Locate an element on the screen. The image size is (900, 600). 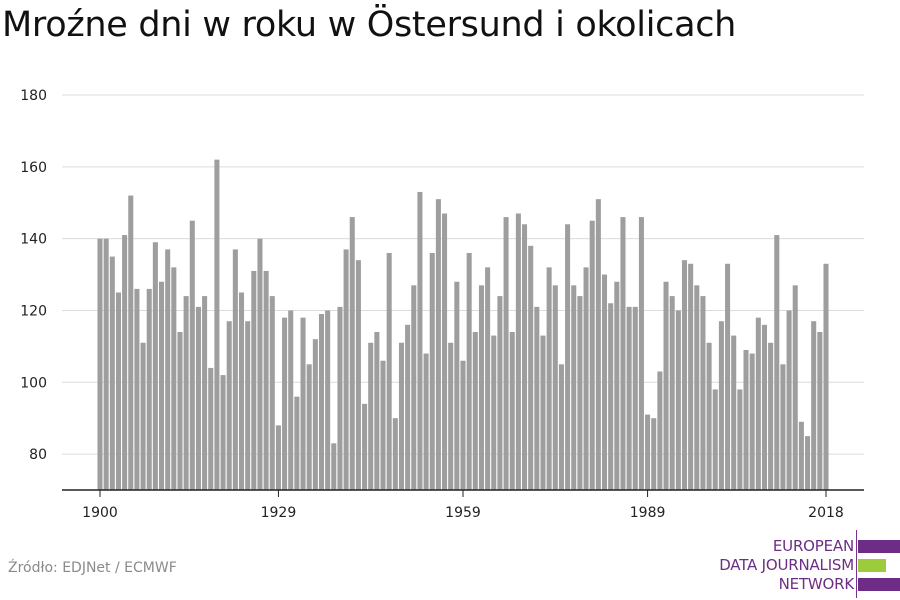
bar-1993 is located at coordinates (672, 393).